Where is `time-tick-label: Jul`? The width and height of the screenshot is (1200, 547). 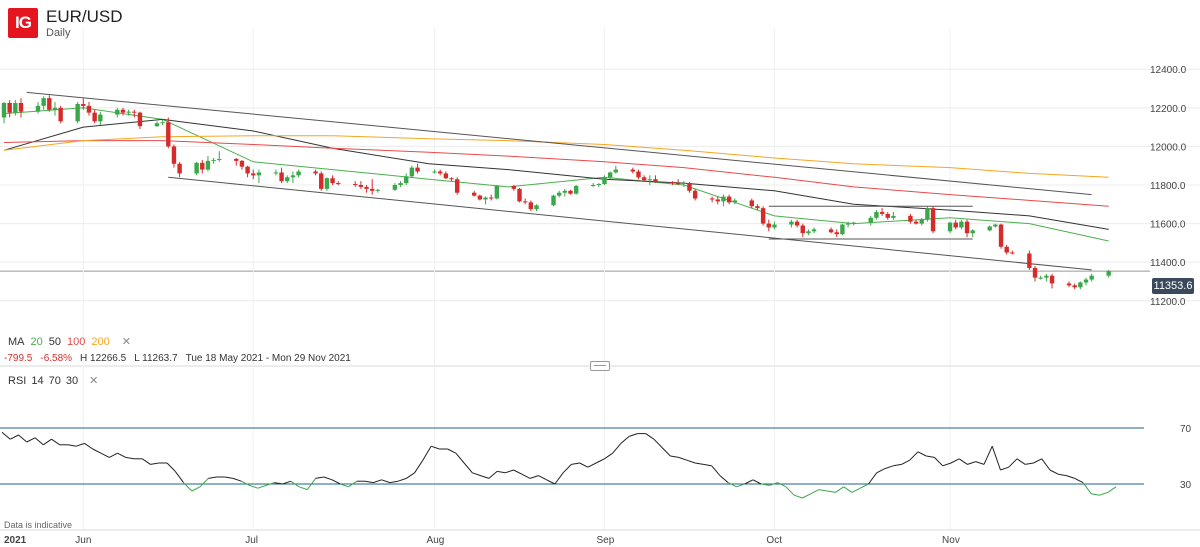 time-tick-label: Jul is located at coordinates (251, 540).